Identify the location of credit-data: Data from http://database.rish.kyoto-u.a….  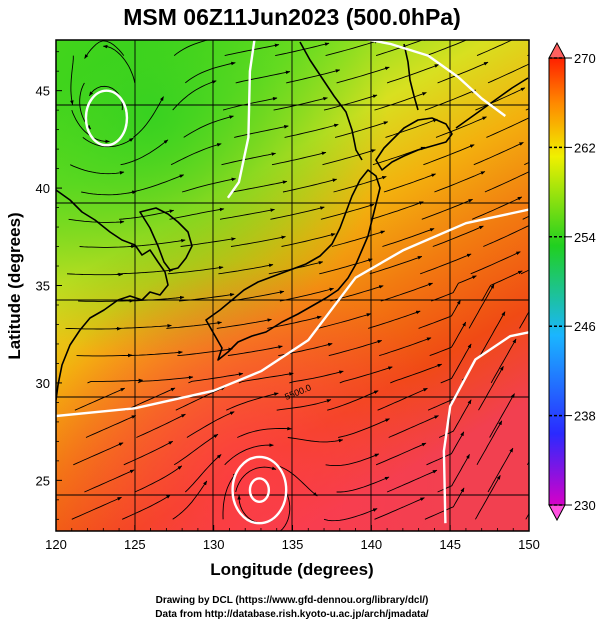
(292, 614).